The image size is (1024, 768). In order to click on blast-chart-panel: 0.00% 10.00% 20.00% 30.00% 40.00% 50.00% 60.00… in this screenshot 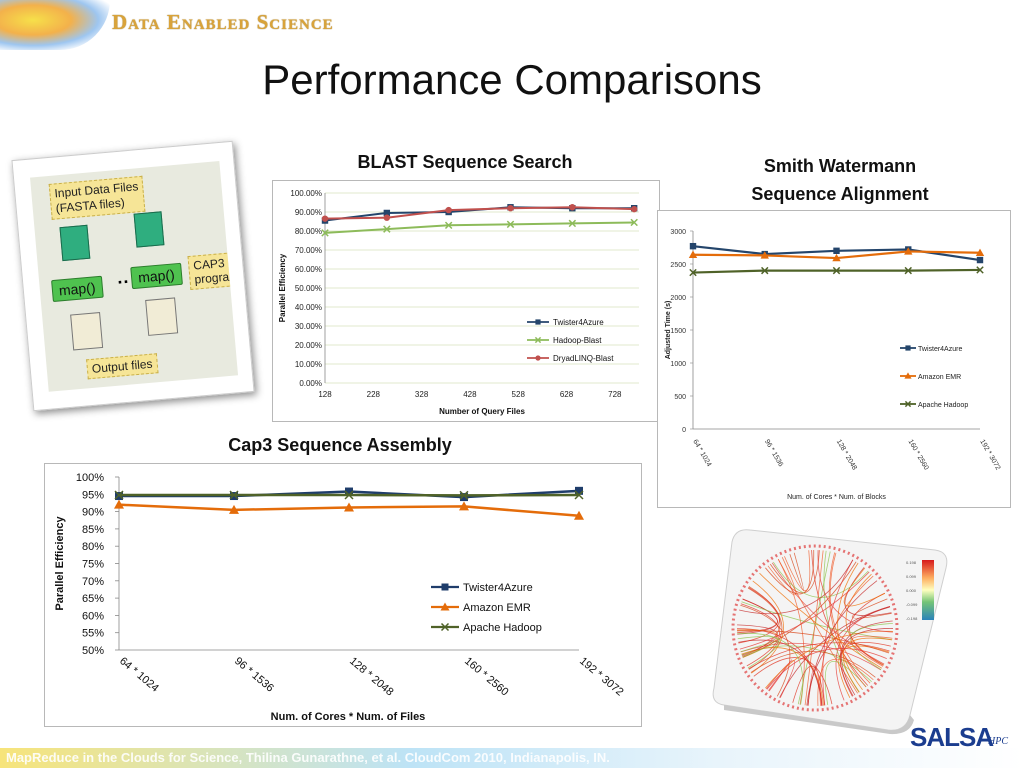, I will do `click(466, 301)`.